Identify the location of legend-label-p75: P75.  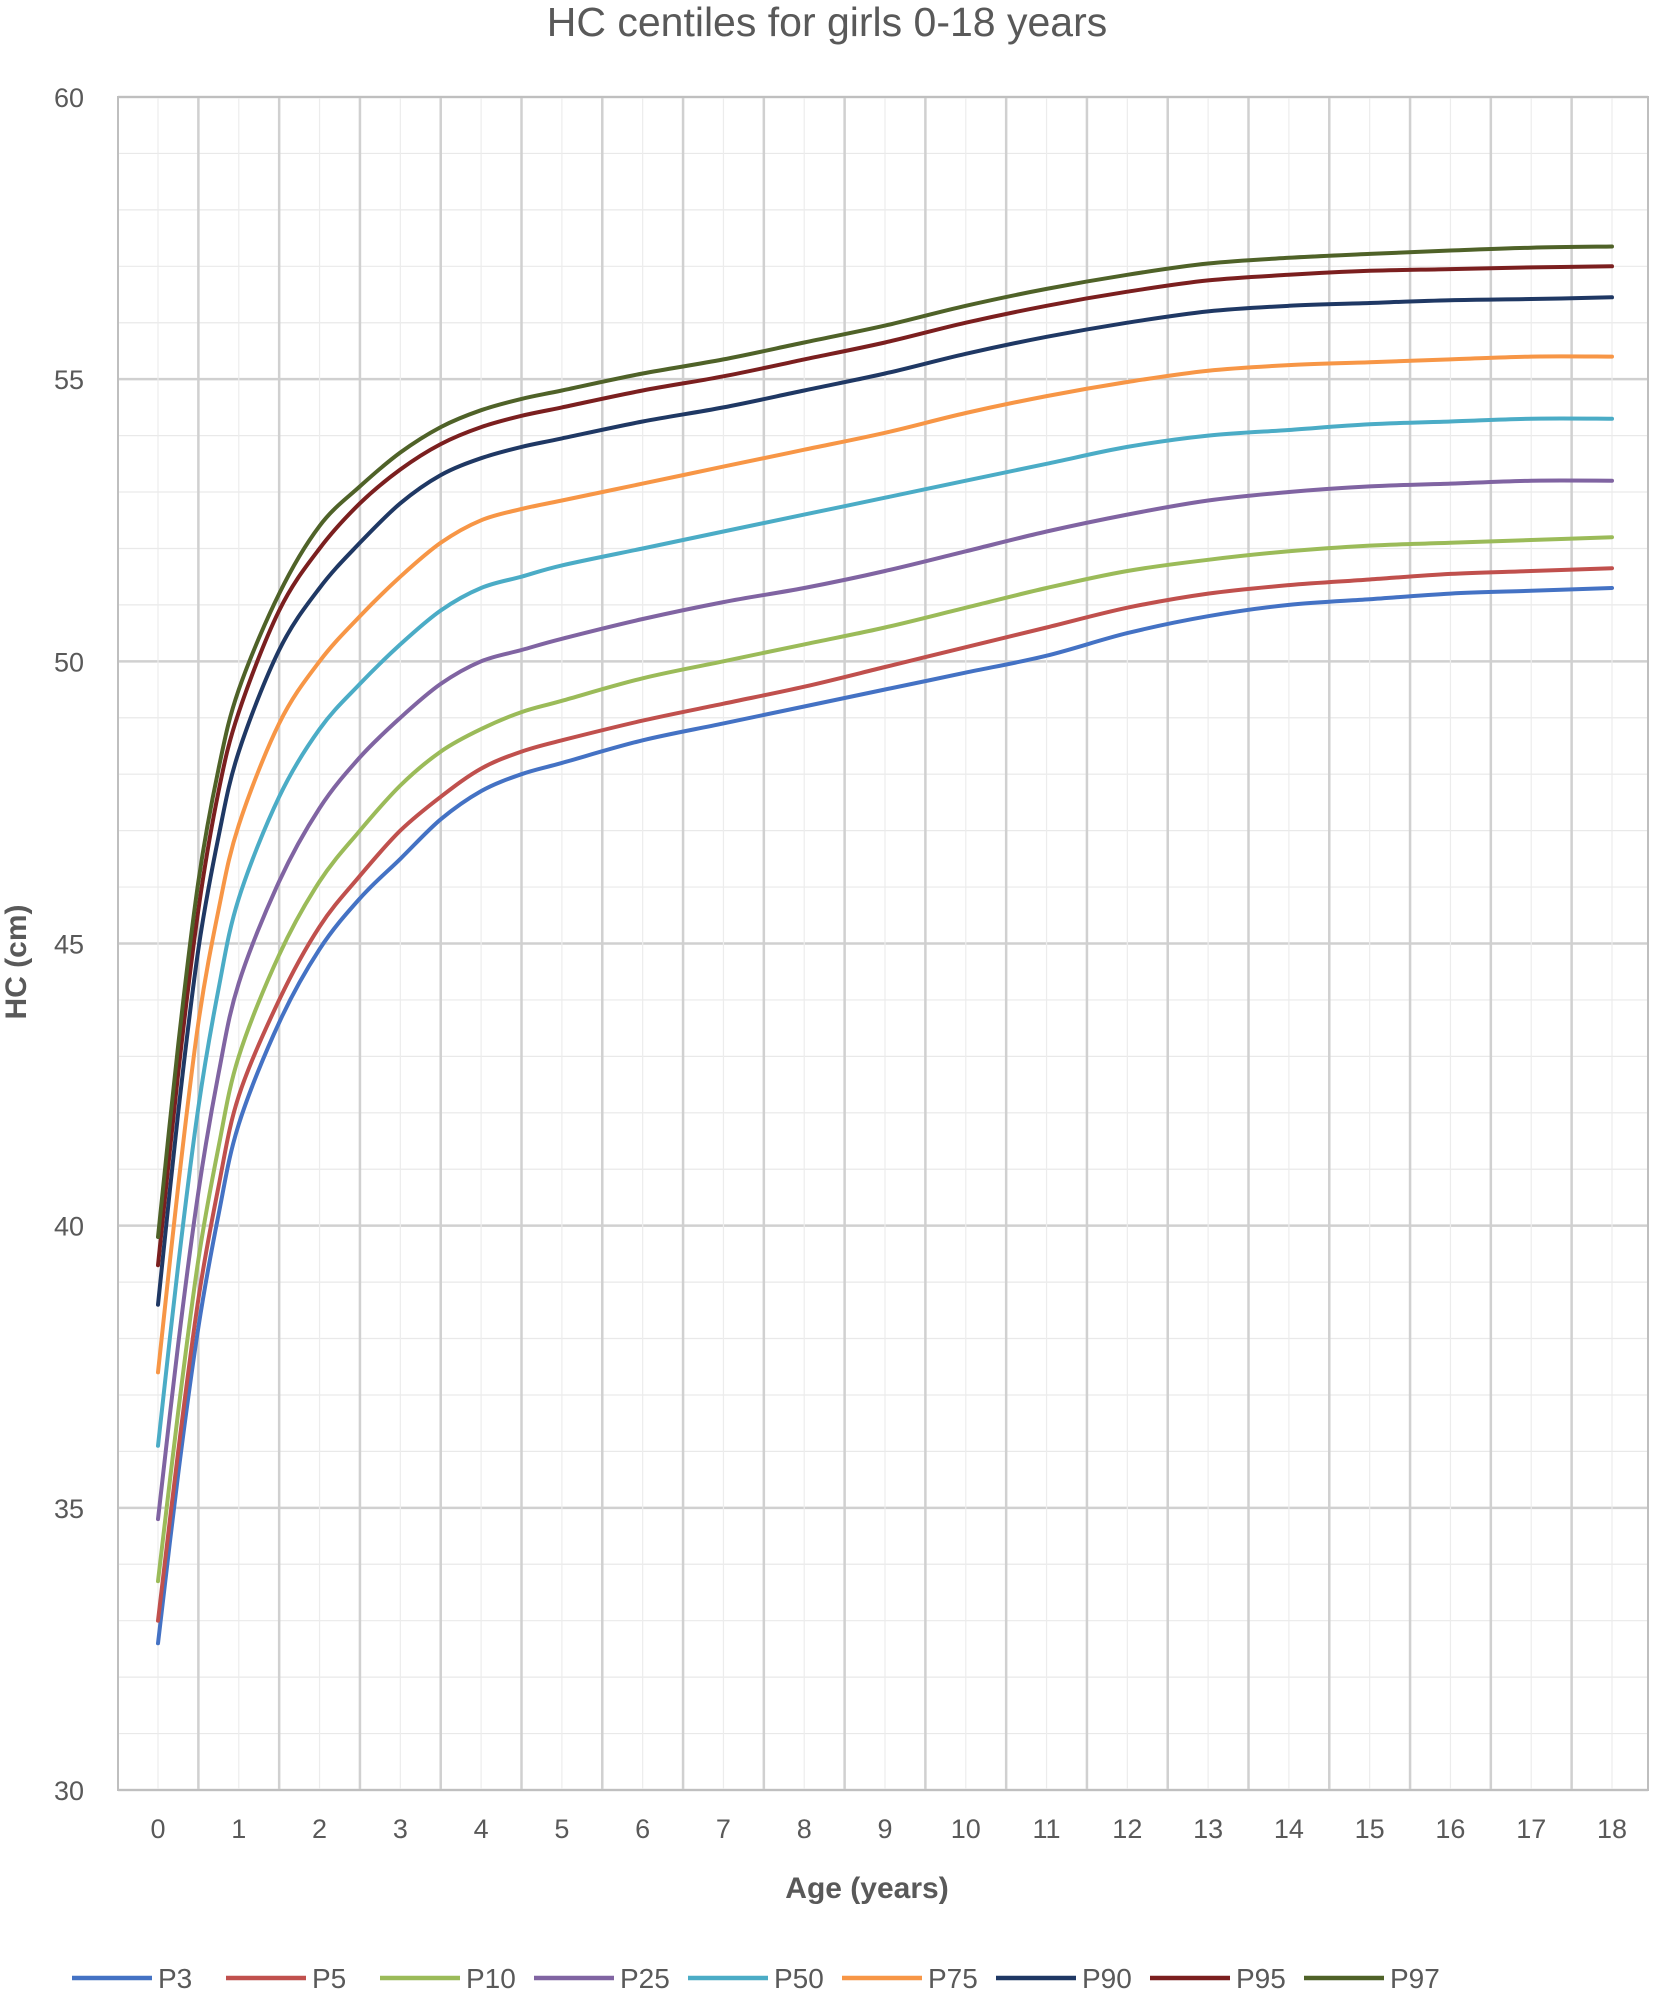
(953, 1978).